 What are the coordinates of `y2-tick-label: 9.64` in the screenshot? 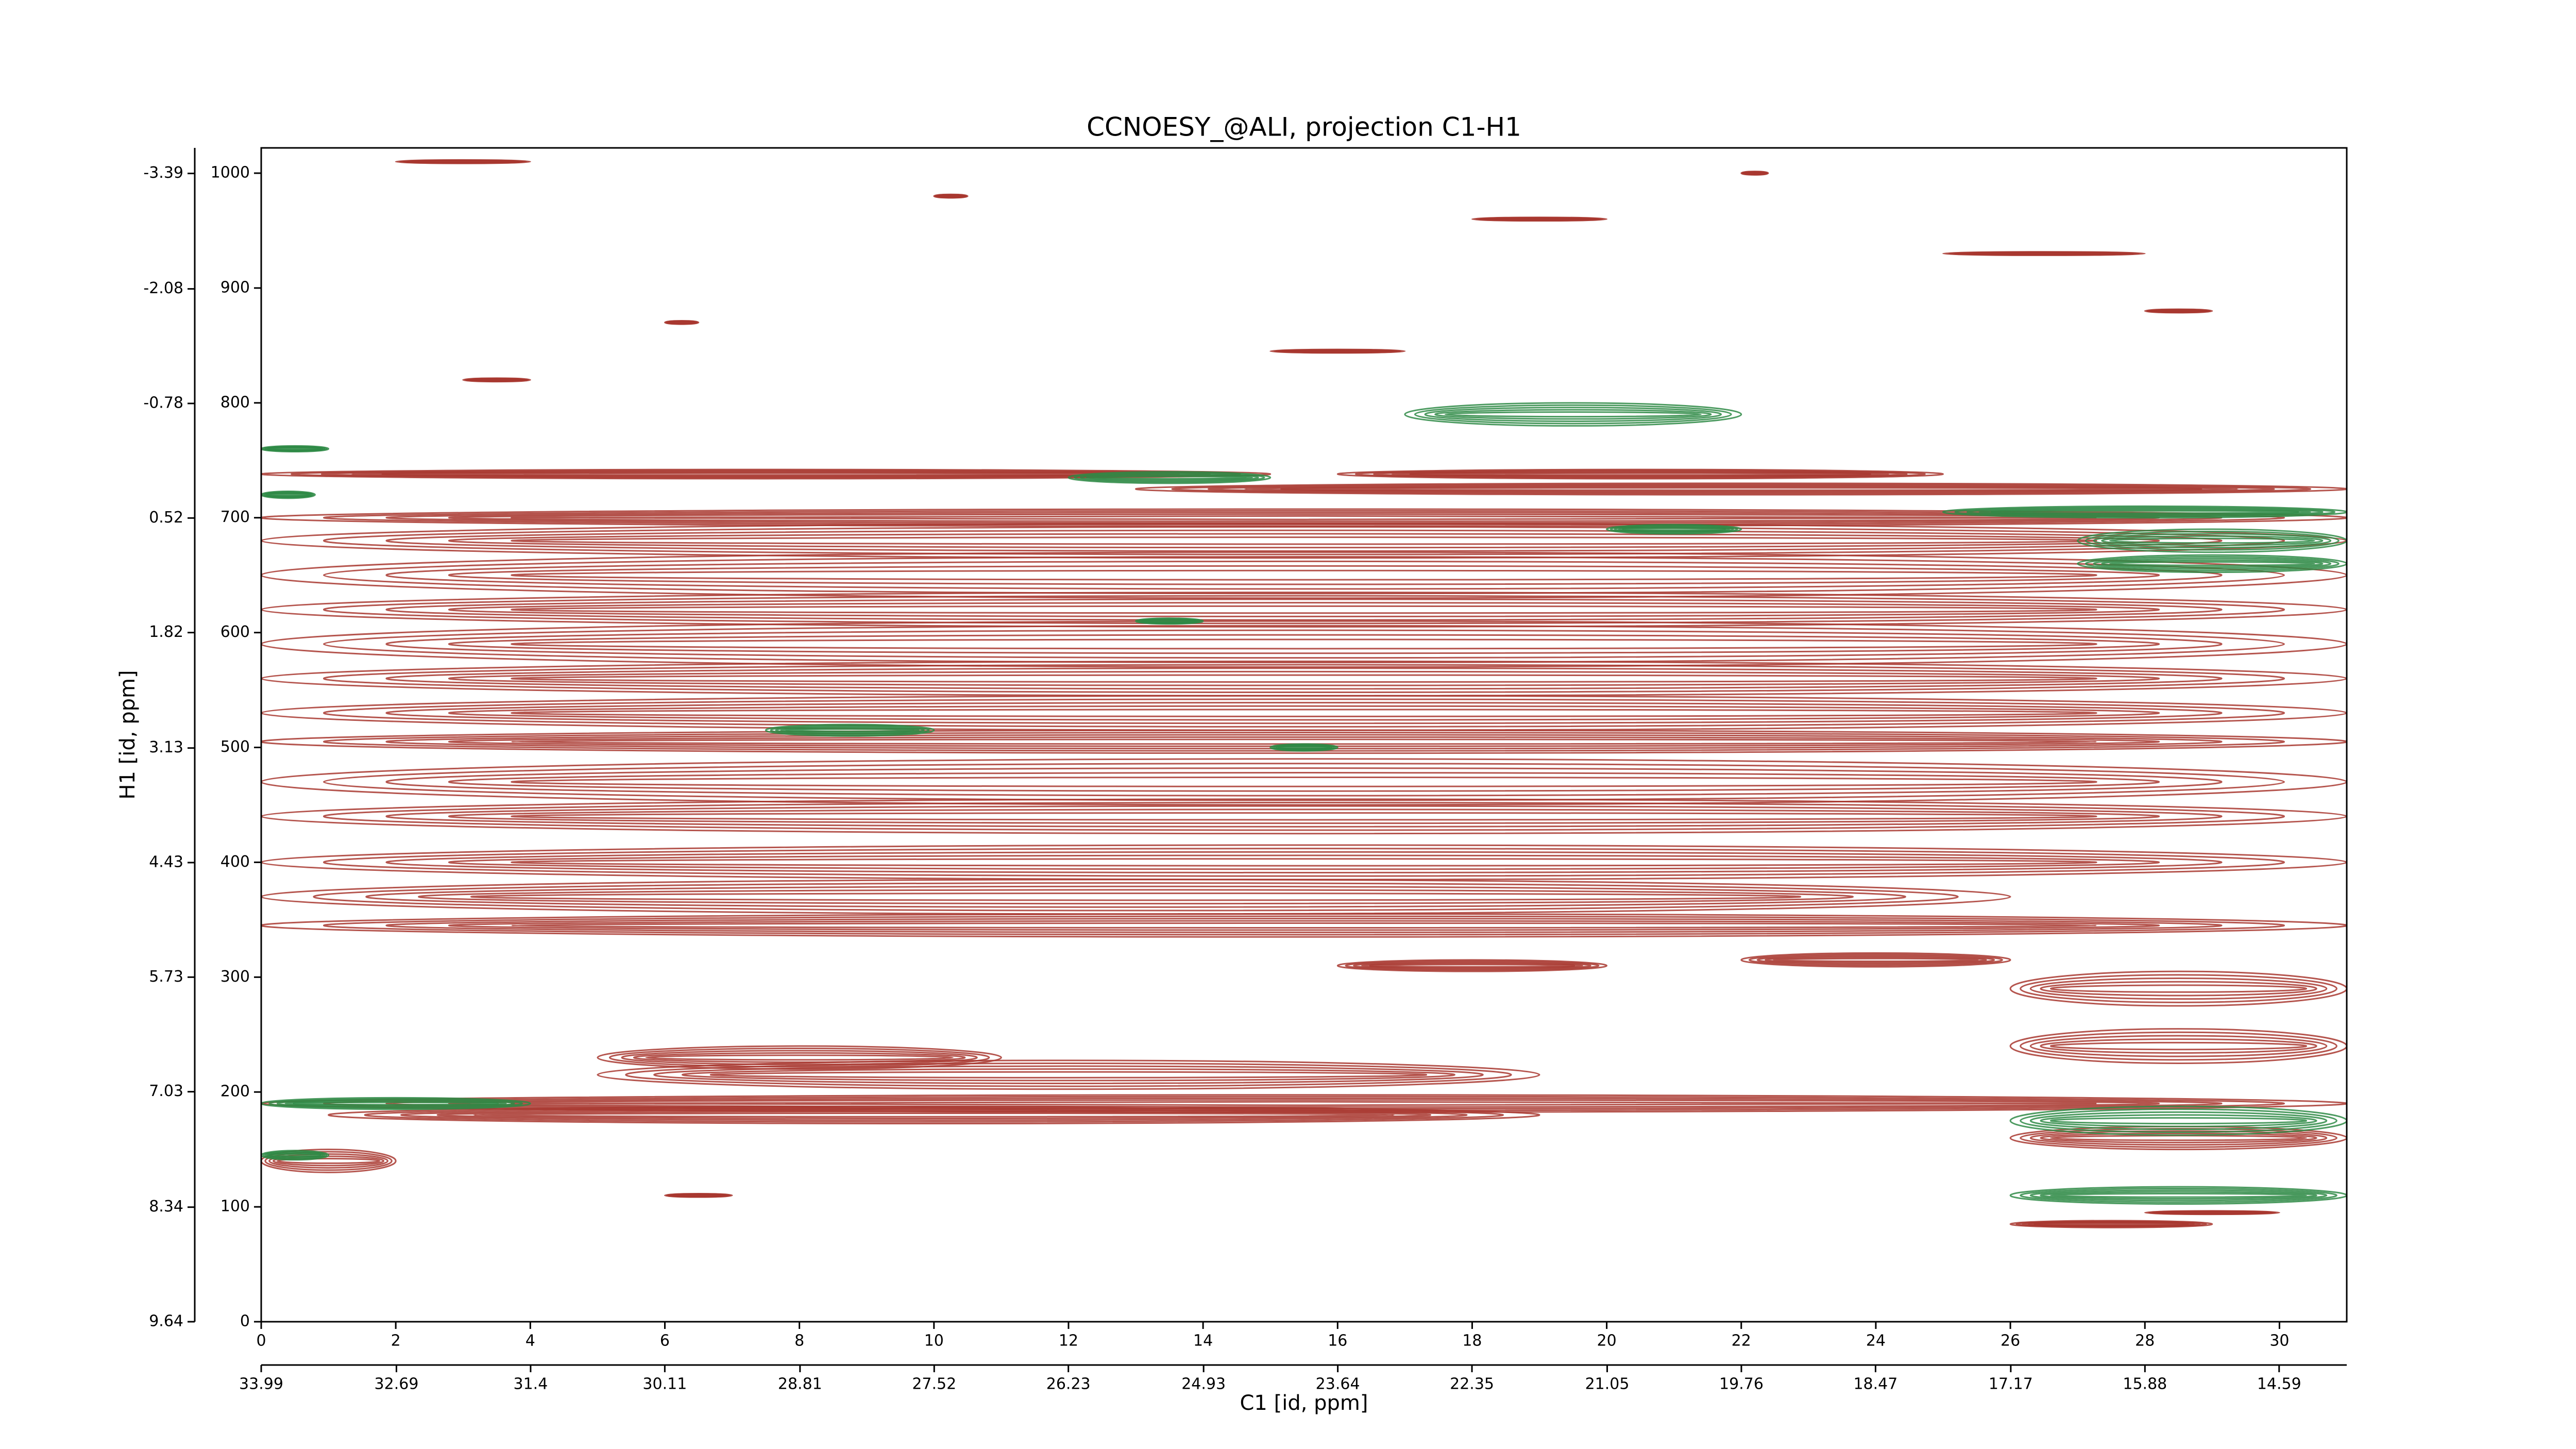 It's located at (166, 1321).